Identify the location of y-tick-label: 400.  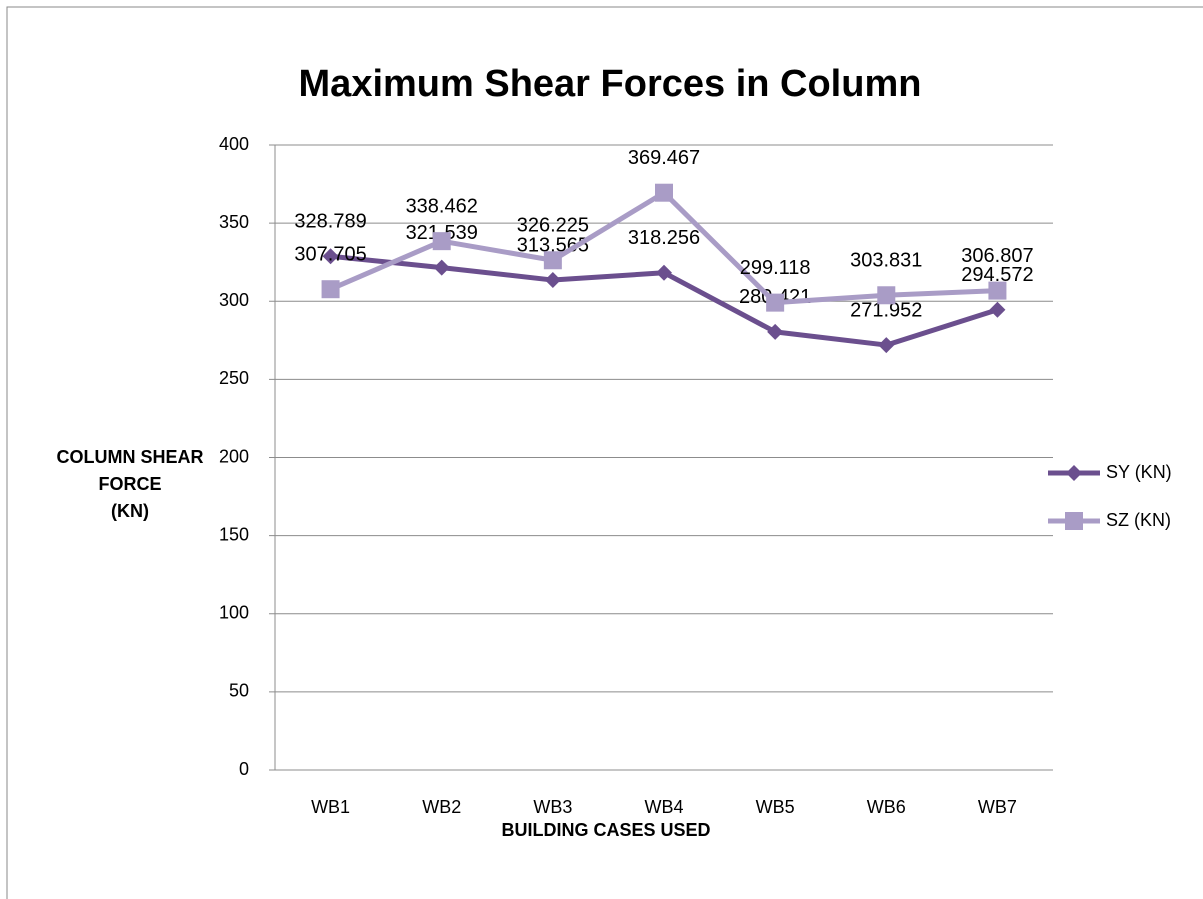
(234, 144).